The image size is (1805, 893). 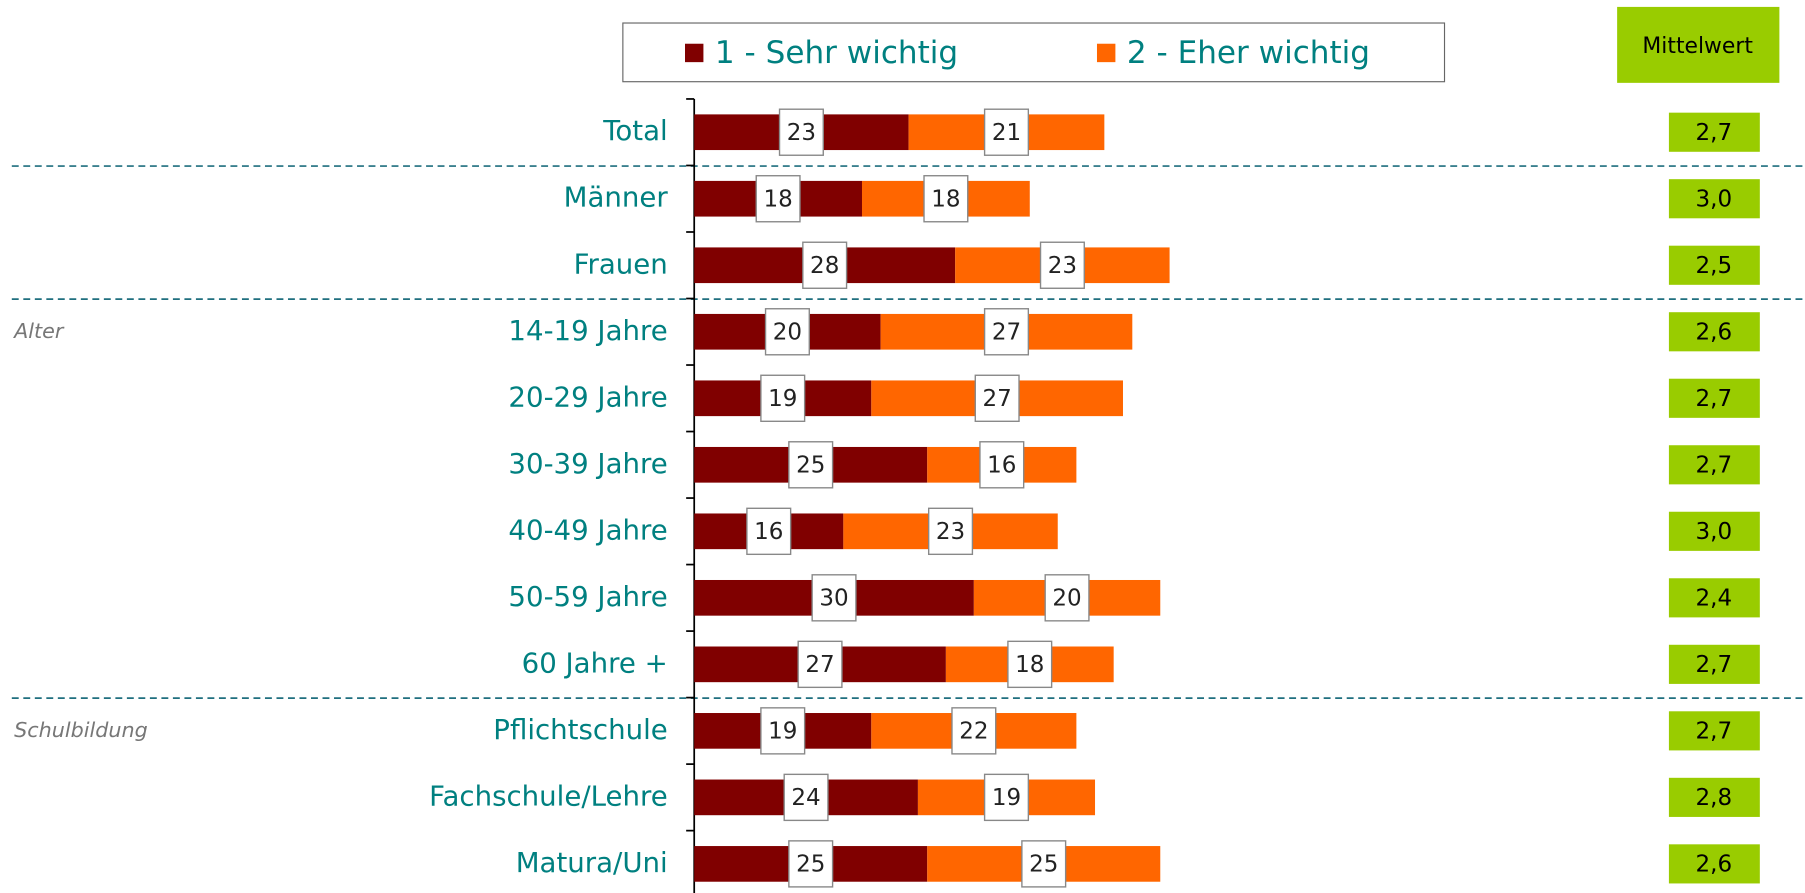 What do you see at coordinates (587, 529) in the screenshot?
I see `category-label: 40-49 Jahre` at bounding box center [587, 529].